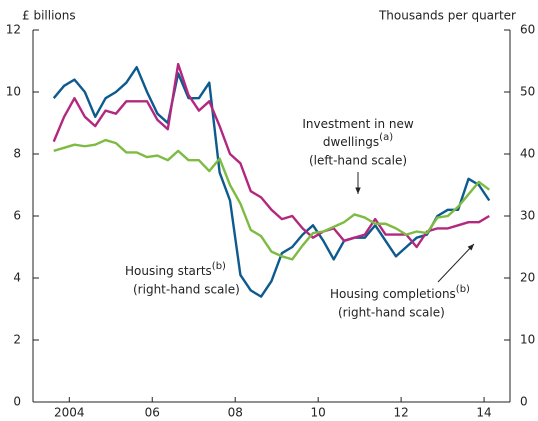 This screenshot has height=421, width=538. What do you see at coordinates (358, 161) in the screenshot?
I see `annotation-scale: (left-hand scale)` at bounding box center [358, 161].